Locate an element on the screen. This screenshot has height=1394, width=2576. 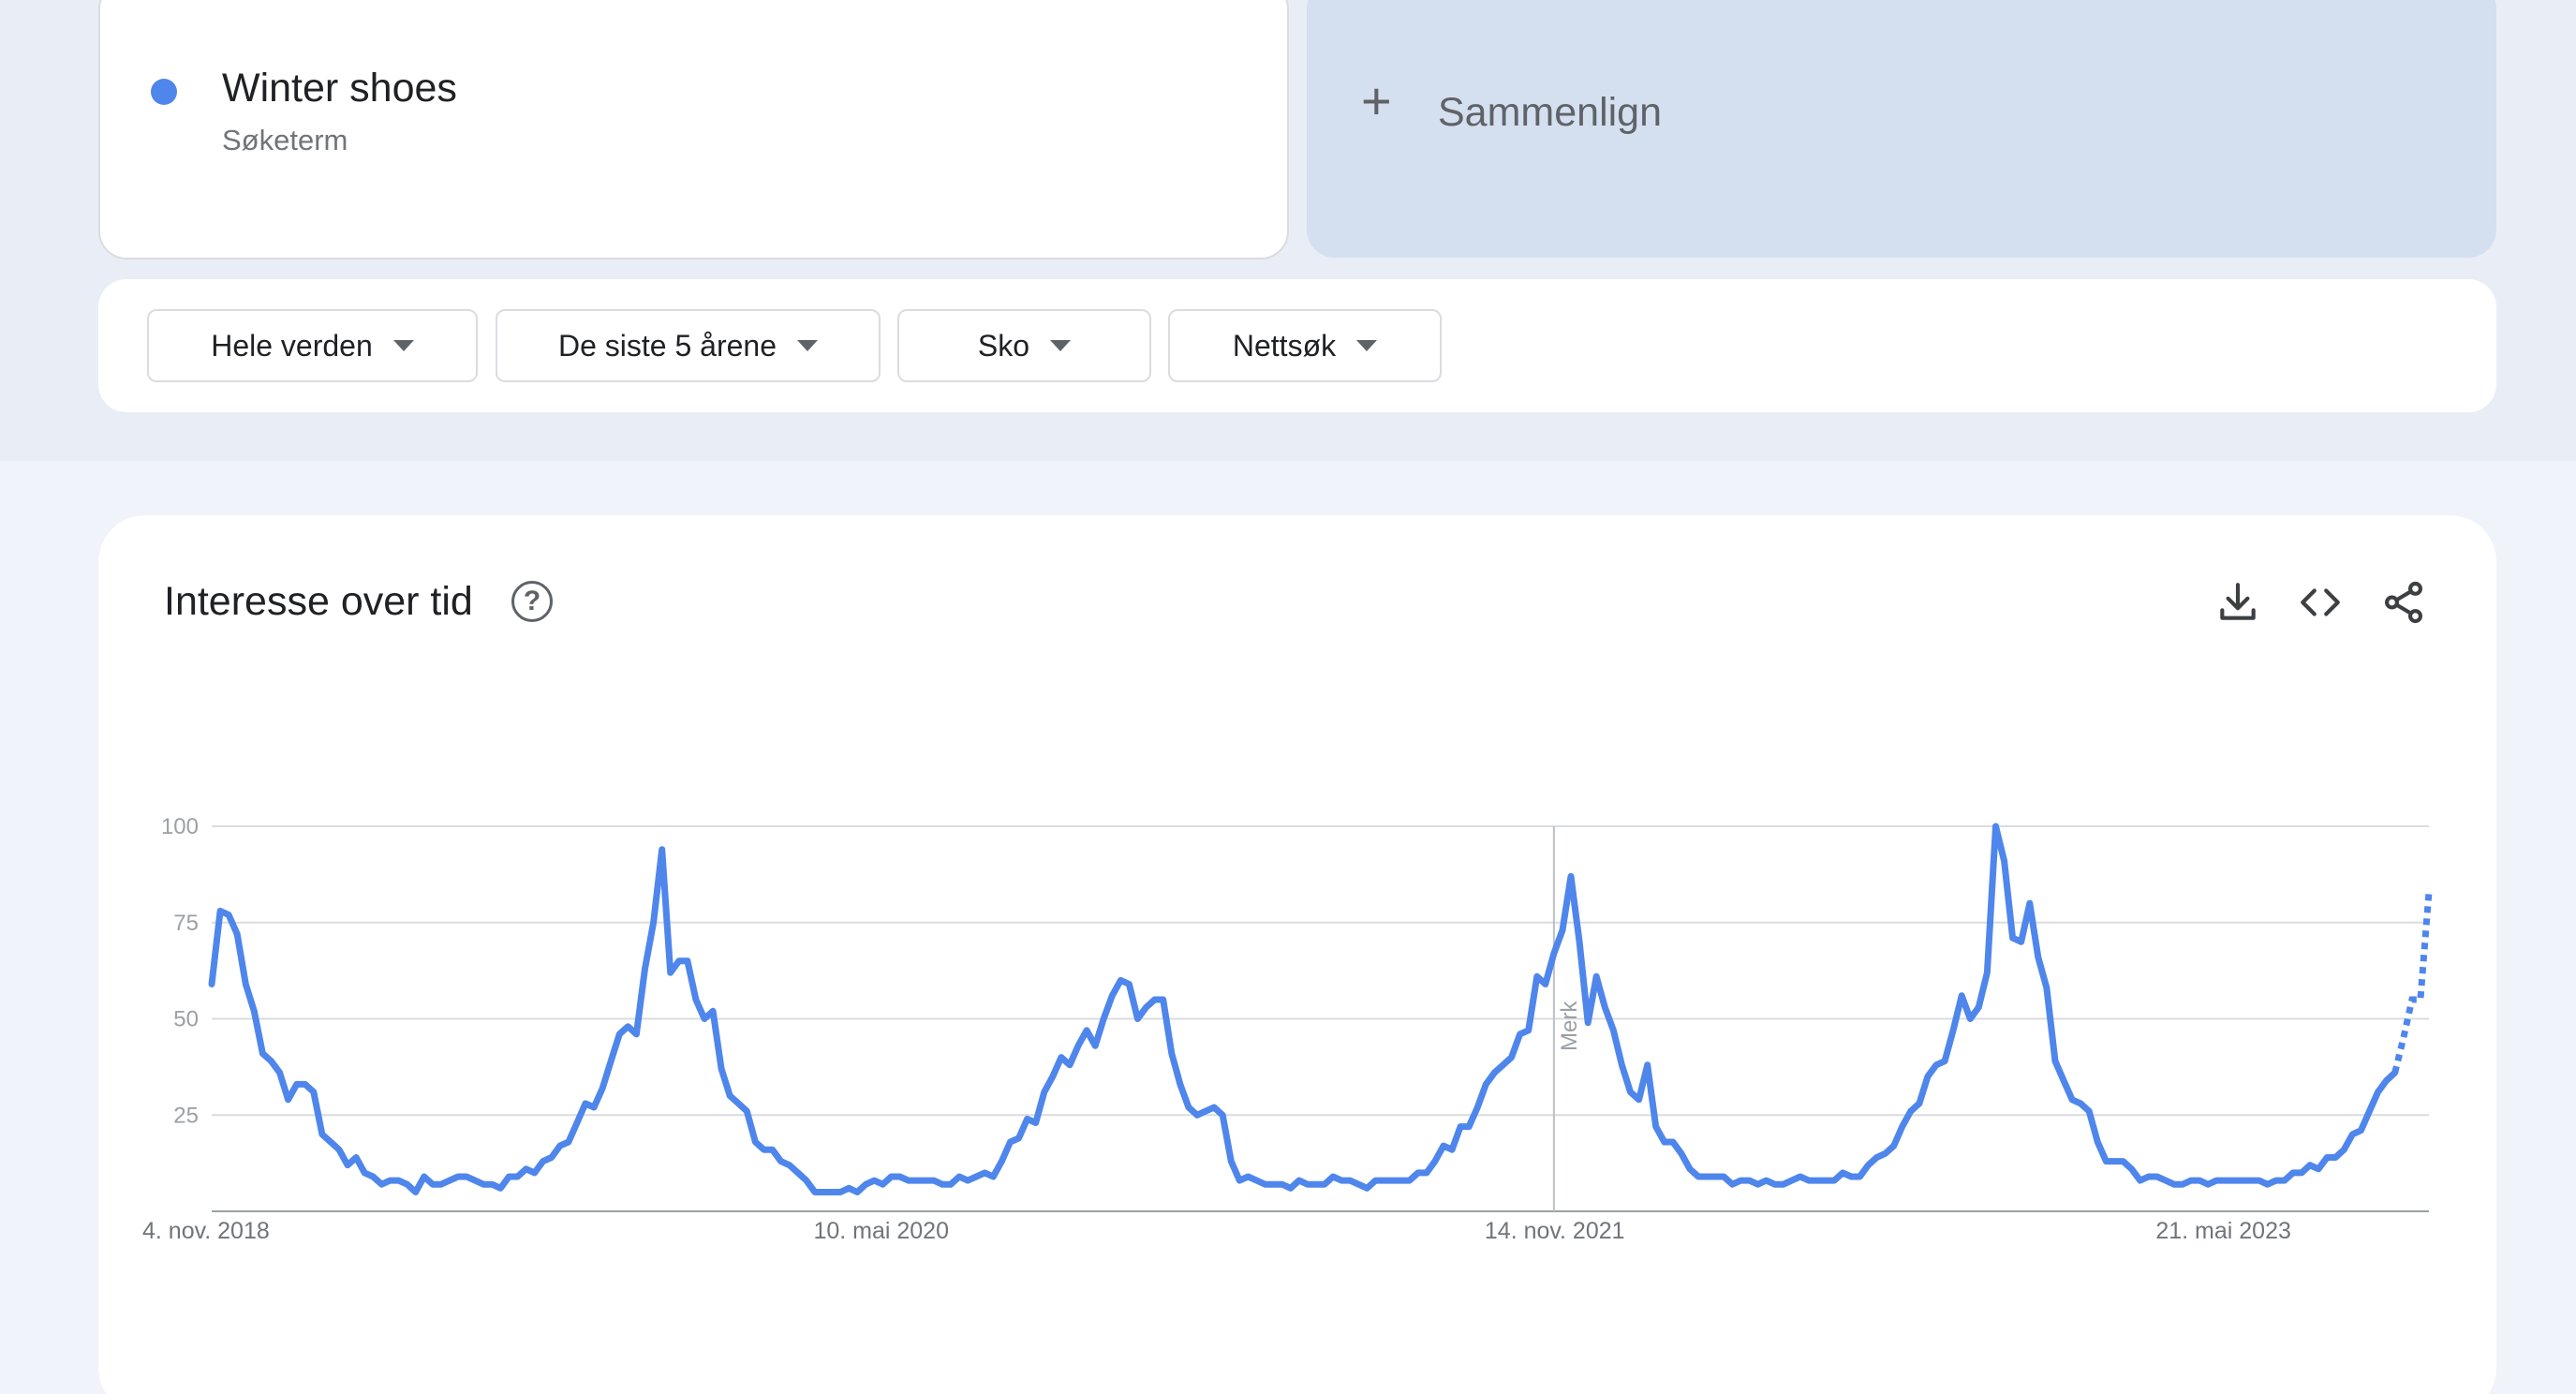
help-circle-icon: ? is located at coordinates (532, 601).